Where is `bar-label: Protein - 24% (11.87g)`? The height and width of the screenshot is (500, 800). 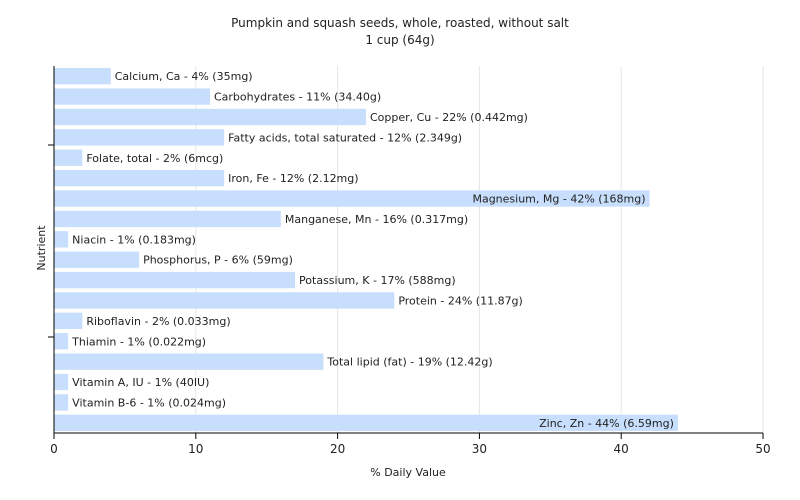 bar-label: Protein - 24% (11.87g) is located at coordinates (460, 300).